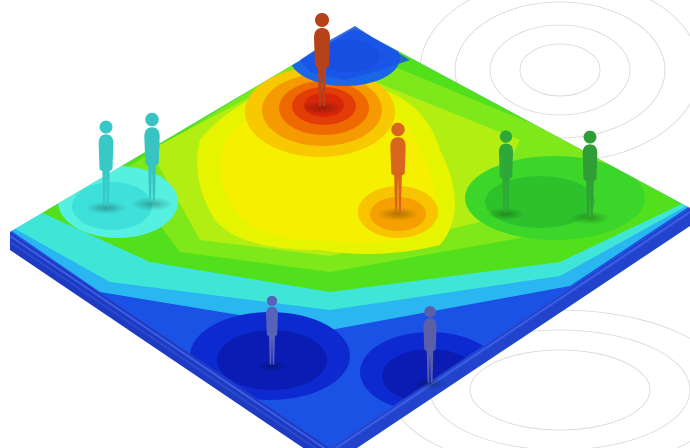  What do you see at coordinates (398, 171) in the screenshot?
I see `orange-figure` at bounding box center [398, 171].